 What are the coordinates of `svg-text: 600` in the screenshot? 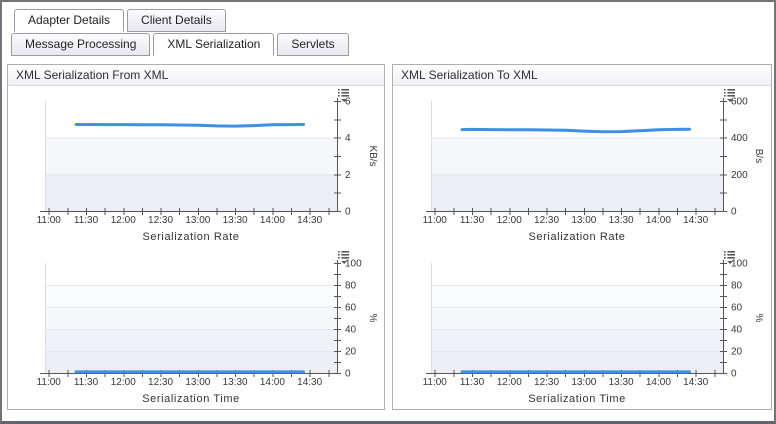 It's located at (739, 102).